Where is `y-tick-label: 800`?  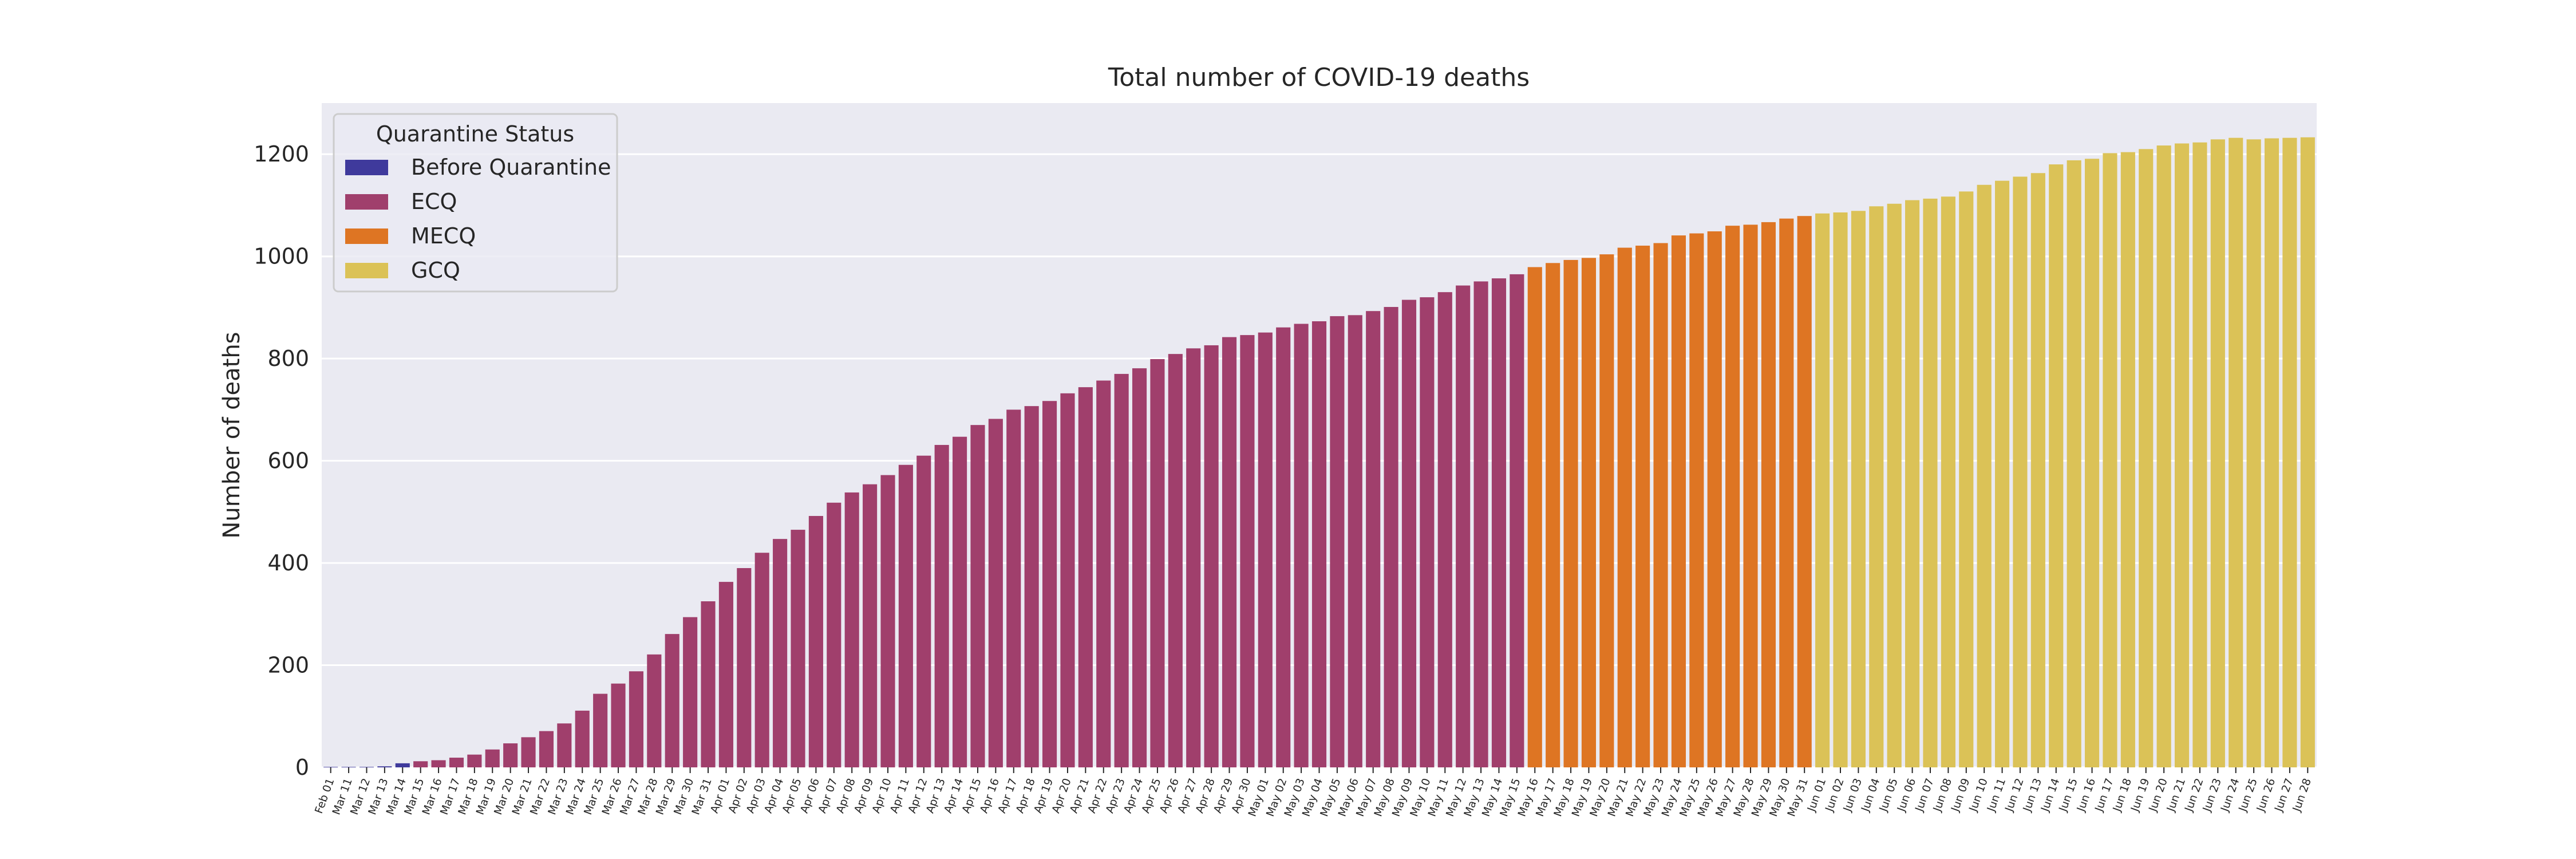
y-tick-label: 800 is located at coordinates (288, 358).